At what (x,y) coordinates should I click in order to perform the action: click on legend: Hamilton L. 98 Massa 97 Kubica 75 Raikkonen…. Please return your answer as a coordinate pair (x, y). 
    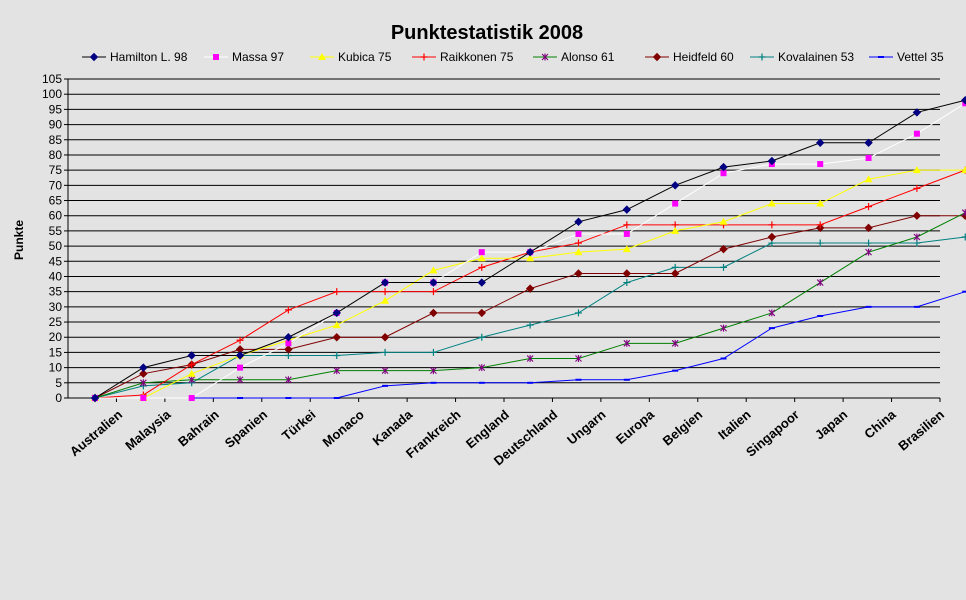
    Looking at the image, I should click on (513, 57).